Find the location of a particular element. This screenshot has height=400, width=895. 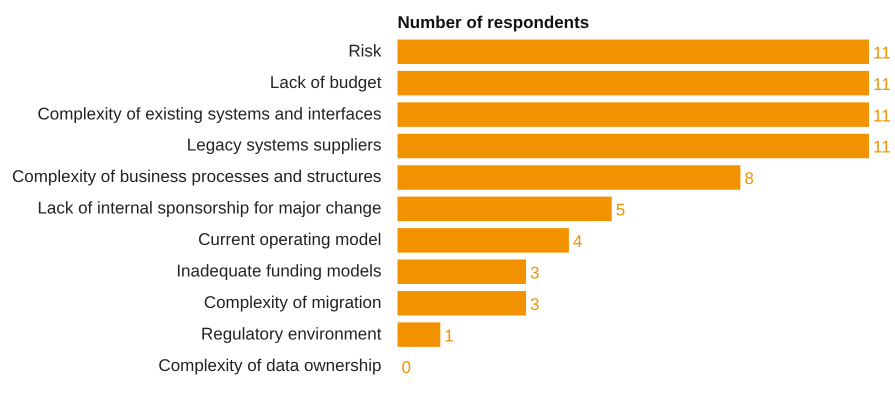

y-tick-label: Current operating model is located at coordinates (290, 240).